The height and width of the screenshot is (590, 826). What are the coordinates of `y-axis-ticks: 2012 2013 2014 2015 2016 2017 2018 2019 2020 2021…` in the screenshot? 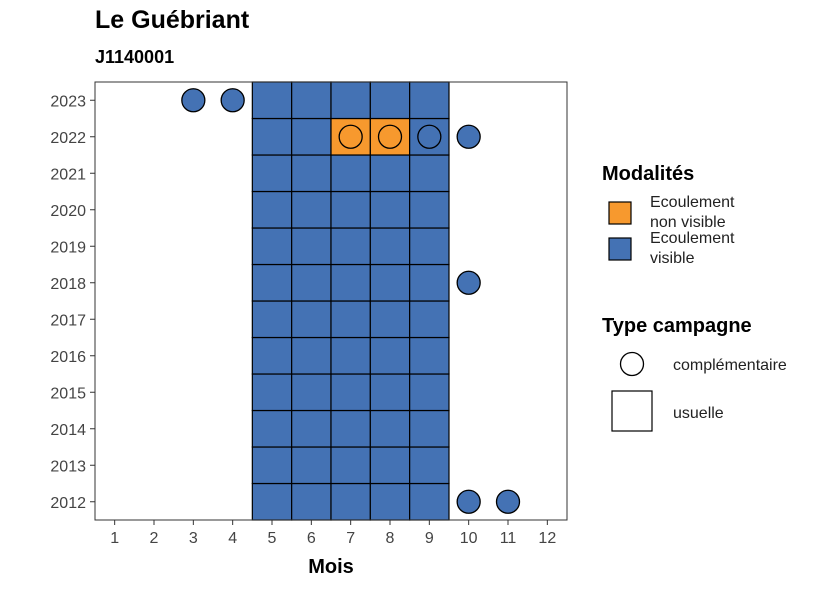 It's located at (72, 302).